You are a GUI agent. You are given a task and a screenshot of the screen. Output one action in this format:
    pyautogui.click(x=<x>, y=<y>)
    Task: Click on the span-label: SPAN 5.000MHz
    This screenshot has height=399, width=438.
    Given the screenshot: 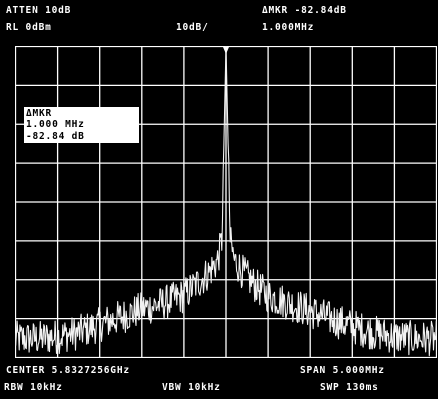 What is the action you would take?
    pyautogui.click(x=342, y=370)
    